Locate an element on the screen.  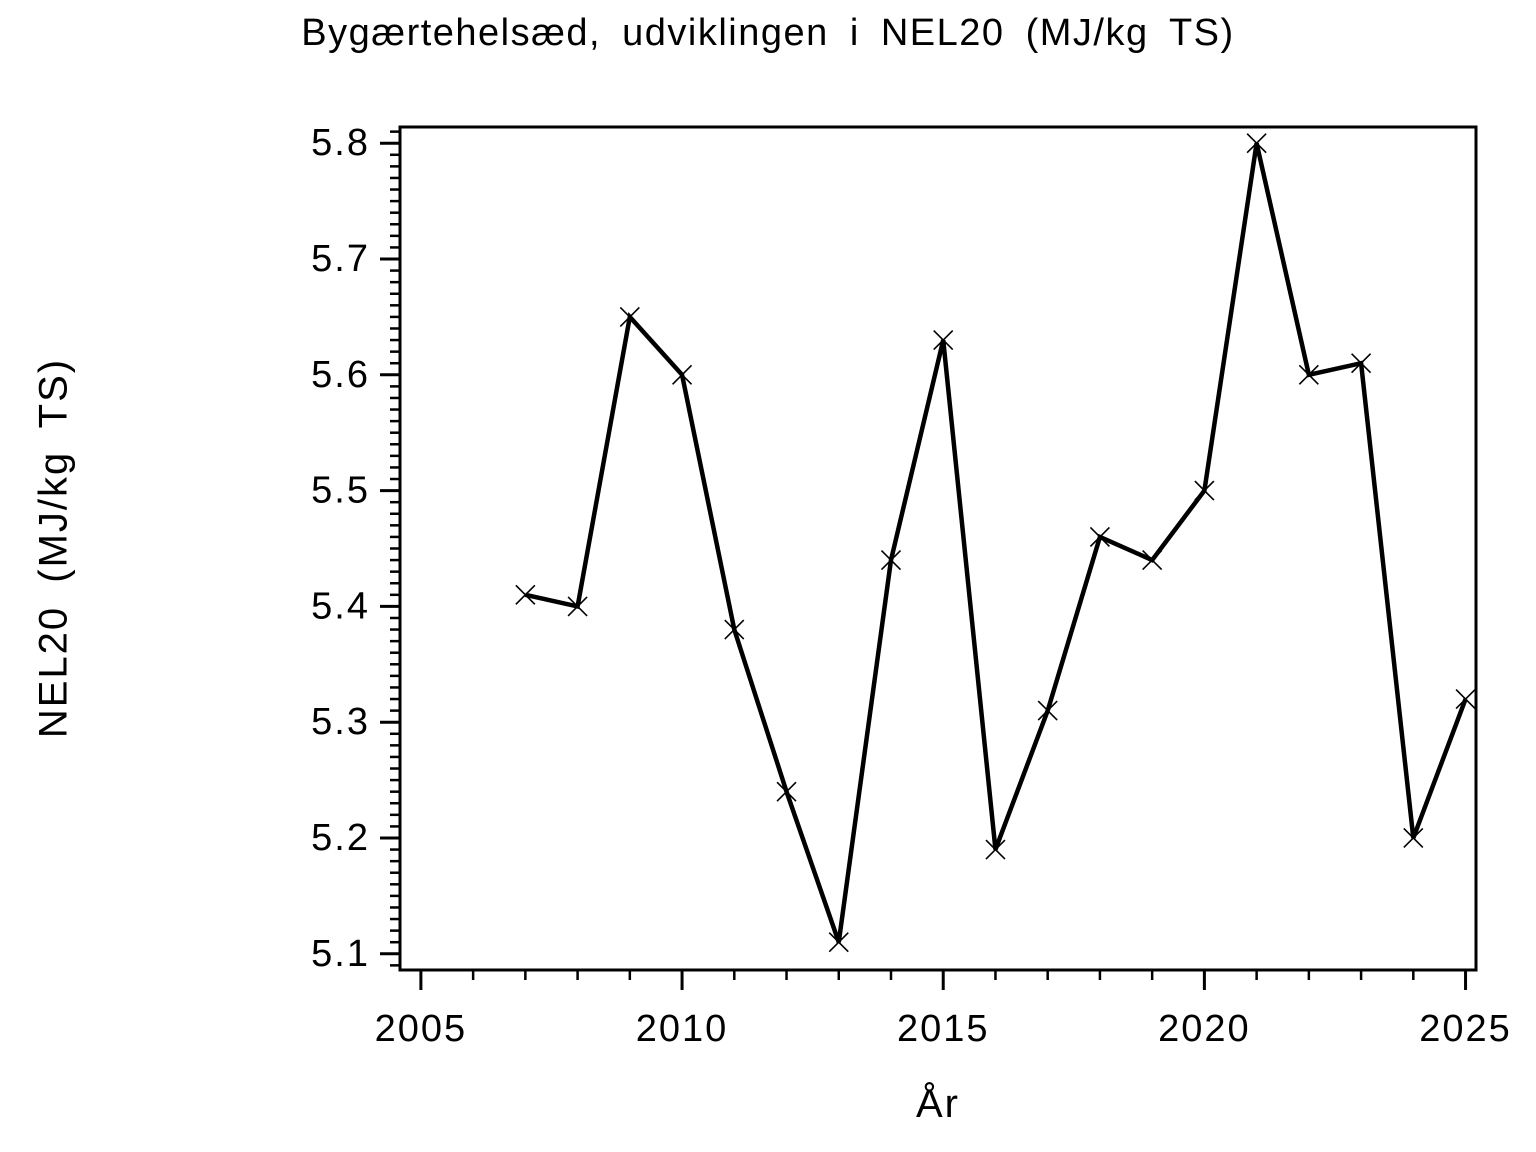
y-tick-label: 5.4 is located at coordinates (340, 606).